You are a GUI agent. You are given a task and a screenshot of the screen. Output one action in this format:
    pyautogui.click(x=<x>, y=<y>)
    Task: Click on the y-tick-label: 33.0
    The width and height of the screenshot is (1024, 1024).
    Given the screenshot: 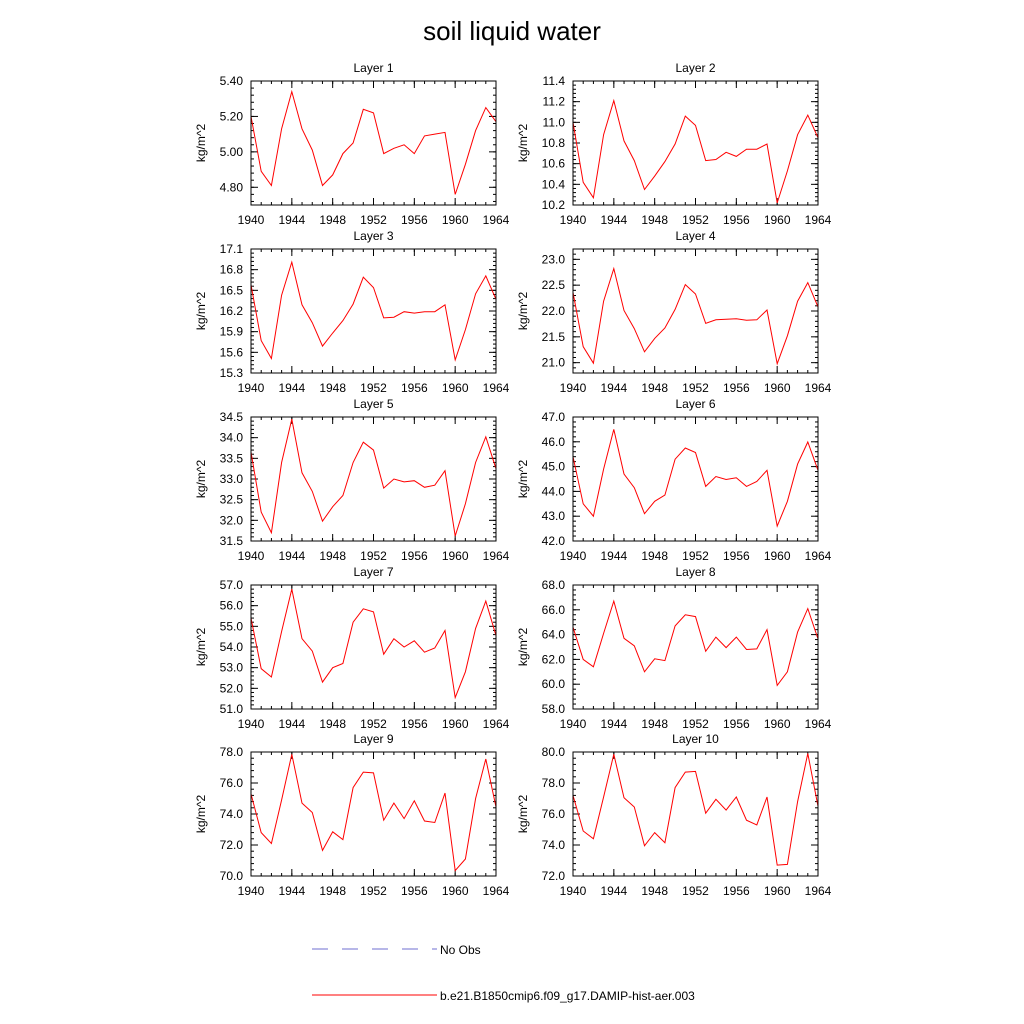 What is the action you would take?
    pyautogui.click(x=232, y=479)
    